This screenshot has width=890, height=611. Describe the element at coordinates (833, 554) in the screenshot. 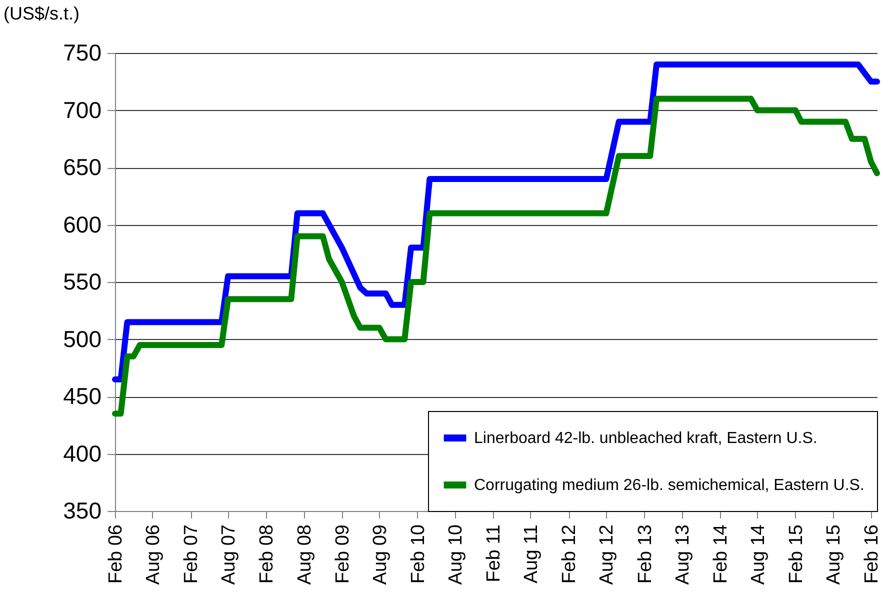

I see `x-tick-label: Aug 15` at that location.